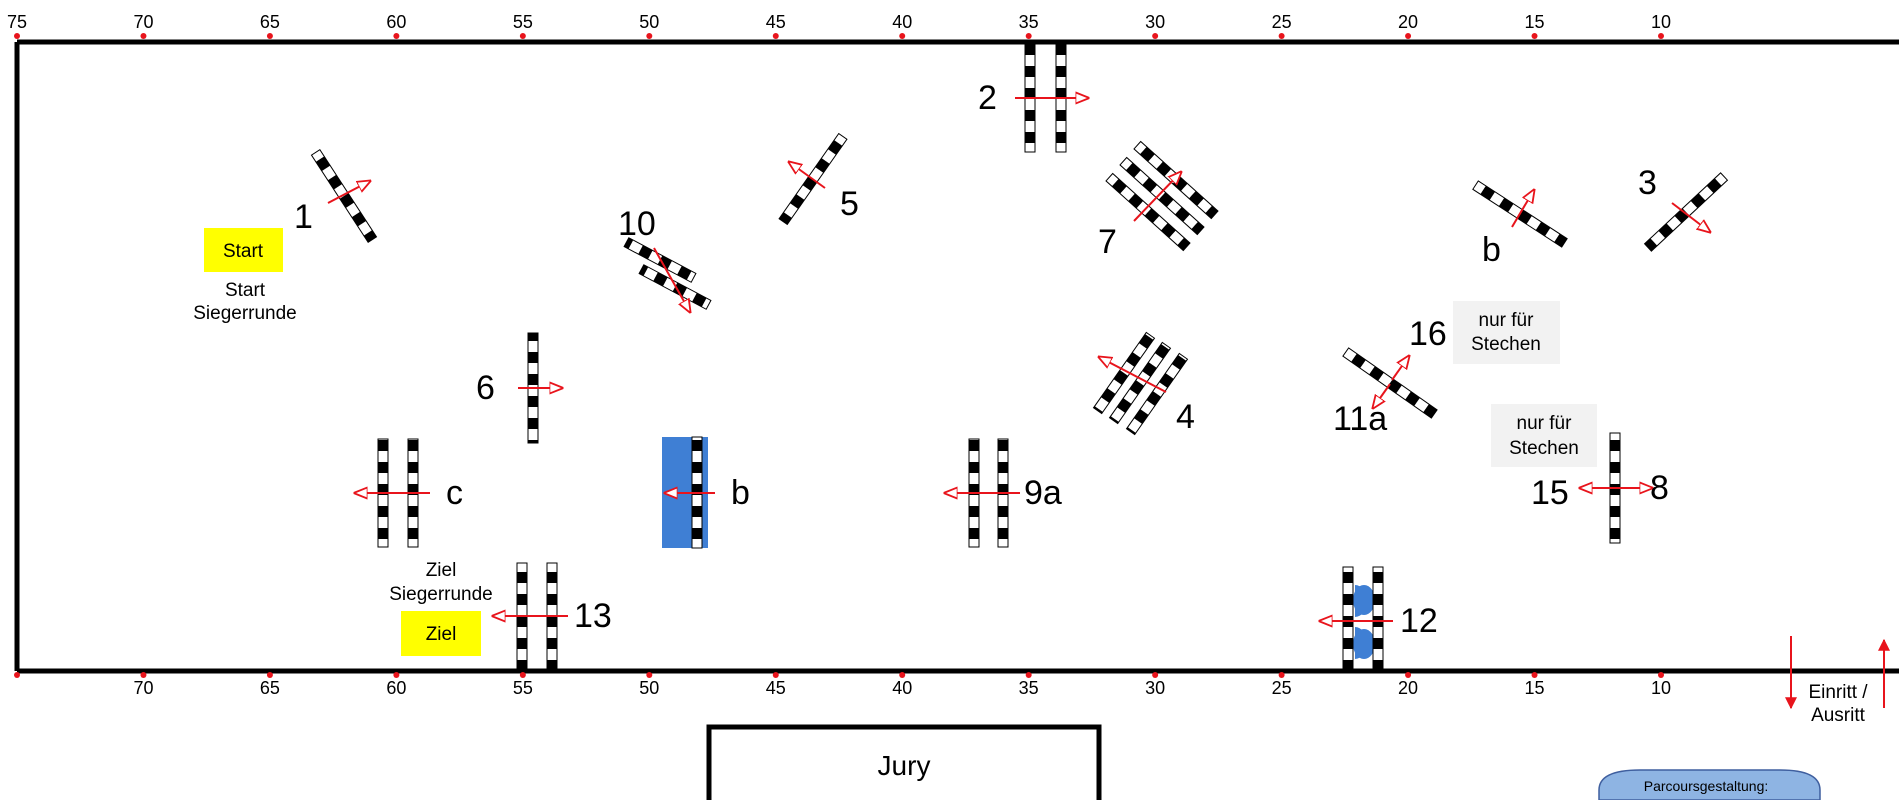 The height and width of the screenshot is (805, 1899). I want to click on ziel-box, so click(441, 633).